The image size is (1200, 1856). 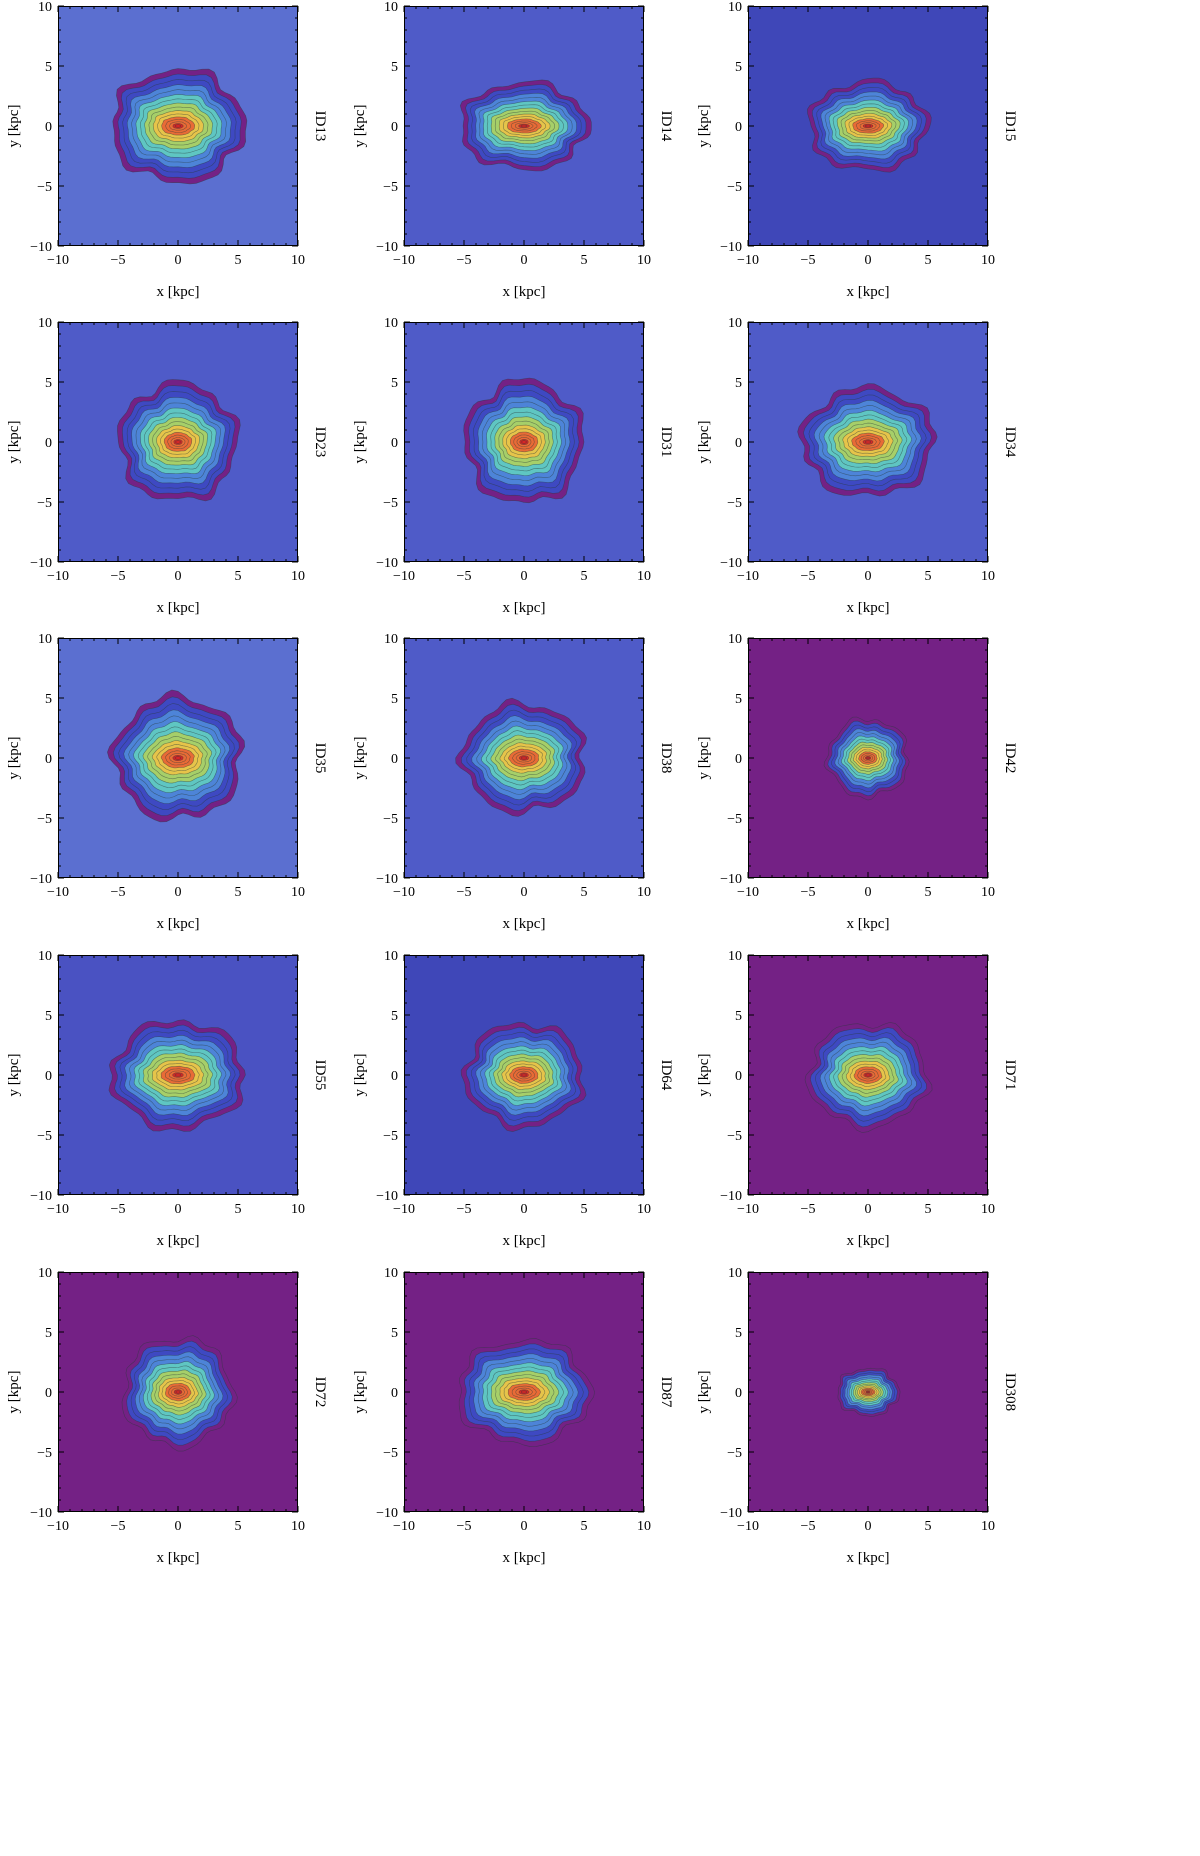 What do you see at coordinates (518, 1109) in the screenshot?
I see `contour-panel-id64: −10 −5 0 5 10 −10 −5 0 5 10 x [kpc] y [kpc] ID64` at bounding box center [518, 1109].